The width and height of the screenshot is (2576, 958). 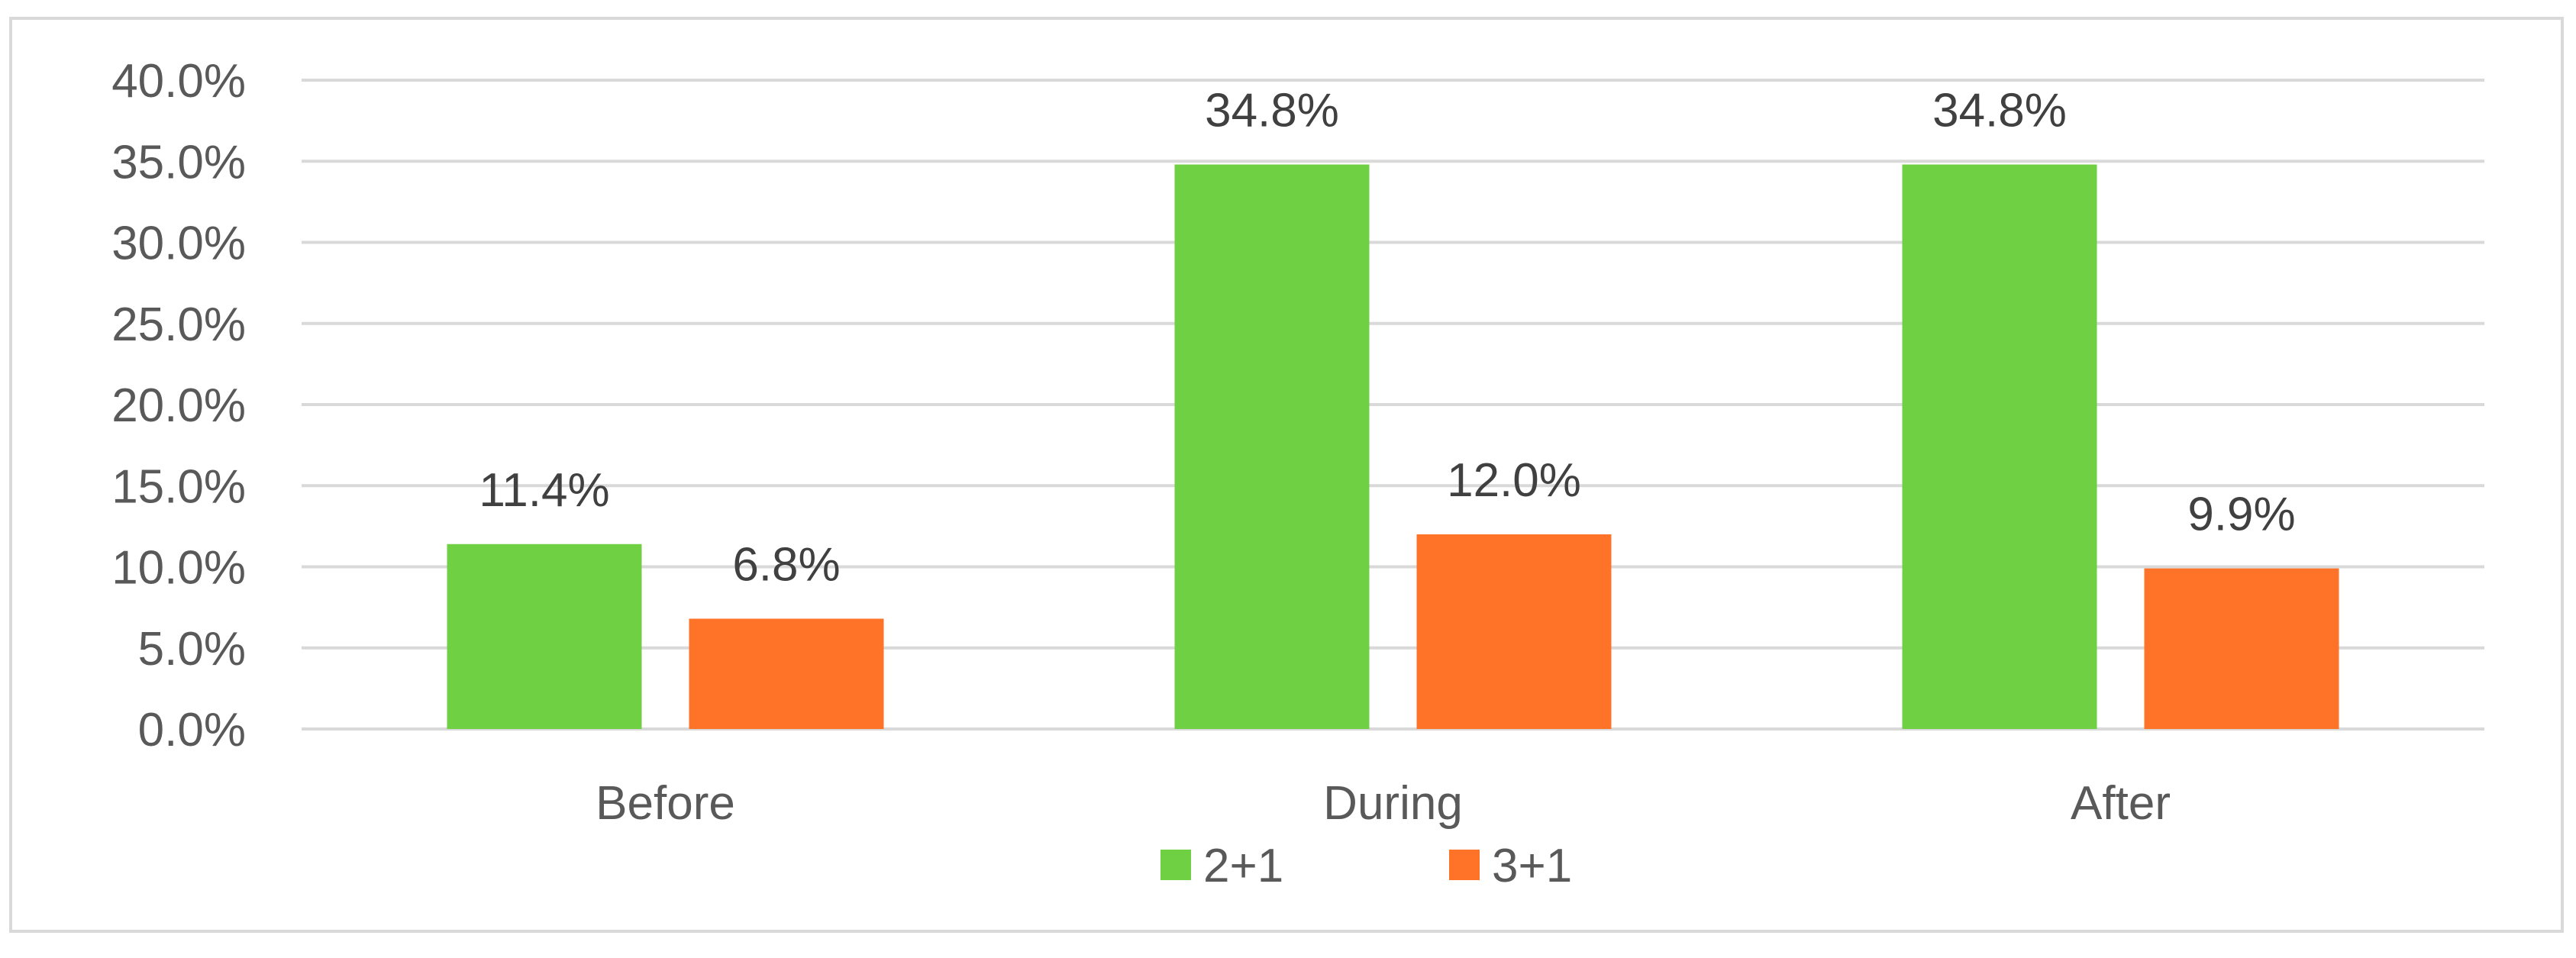 What do you see at coordinates (1366, 866) in the screenshot?
I see `legend: 2+1 3+1` at bounding box center [1366, 866].